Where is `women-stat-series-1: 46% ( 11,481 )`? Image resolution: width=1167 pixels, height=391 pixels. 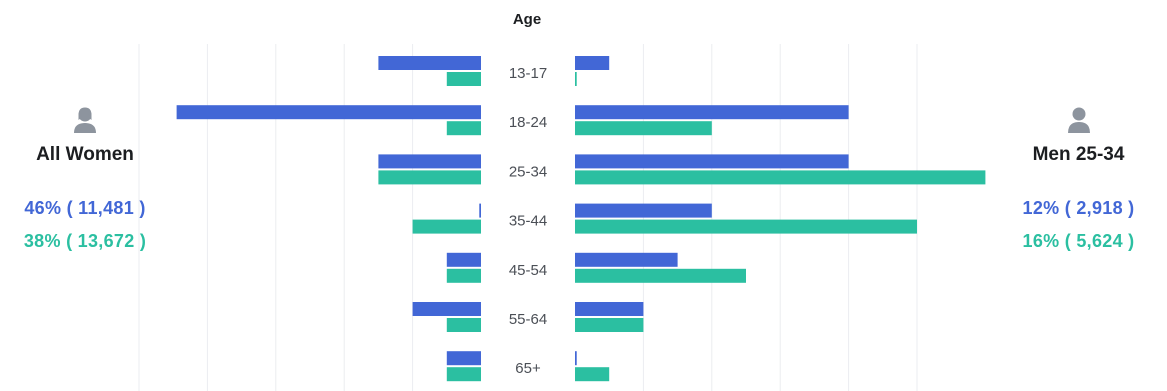 women-stat-series-1: 46% ( 11,481 ) is located at coordinates (85, 208).